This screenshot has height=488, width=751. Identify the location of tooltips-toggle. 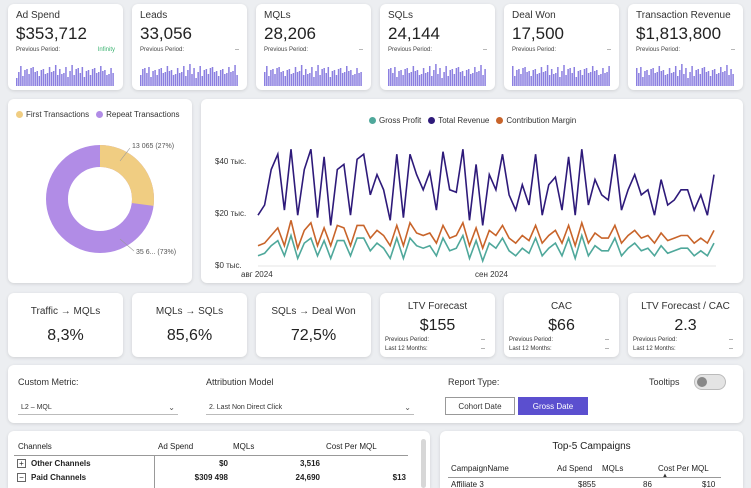
(710, 382).